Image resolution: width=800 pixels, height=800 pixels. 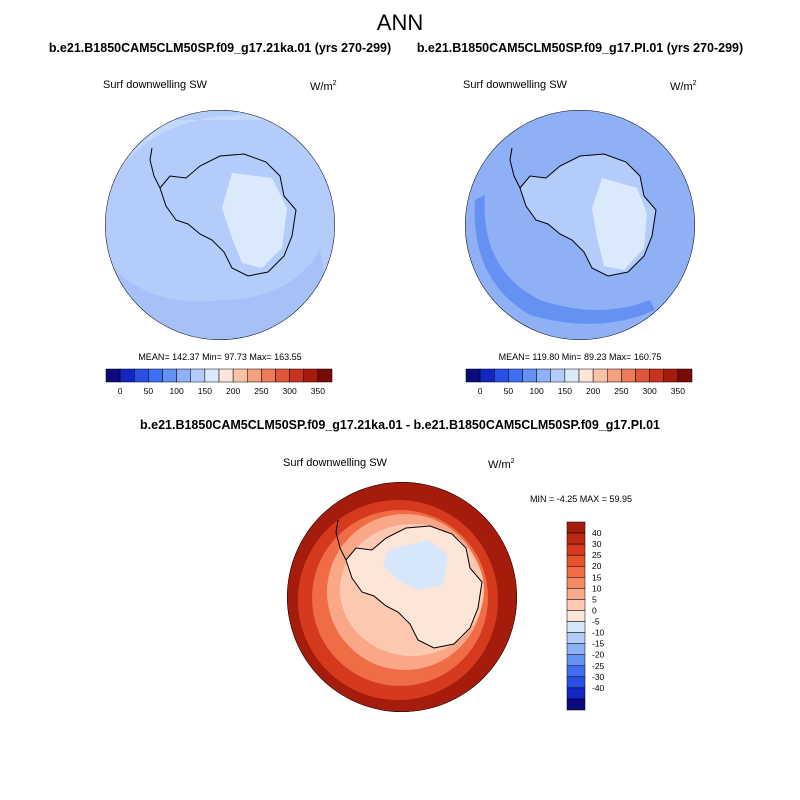 What do you see at coordinates (598, 644) in the screenshot?
I see `colorbar-label: -15` at bounding box center [598, 644].